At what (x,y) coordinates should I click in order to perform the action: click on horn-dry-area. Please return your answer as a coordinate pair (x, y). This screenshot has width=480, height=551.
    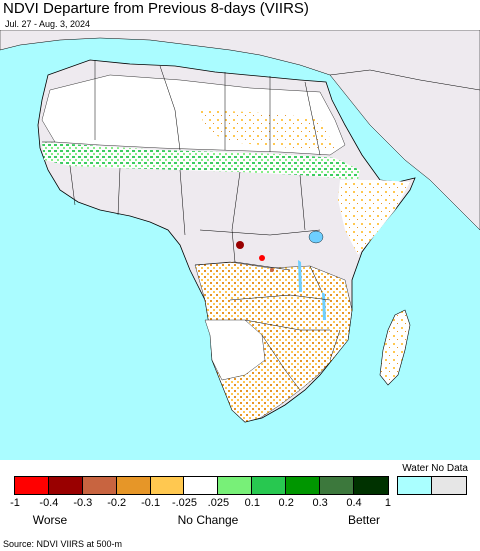
    Looking at the image, I should click on (374, 217).